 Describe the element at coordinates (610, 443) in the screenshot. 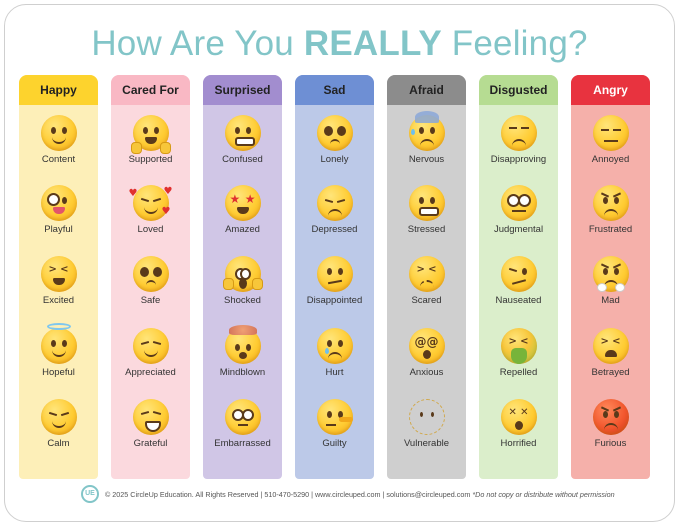

I see `emotion-label: Furious` at that location.